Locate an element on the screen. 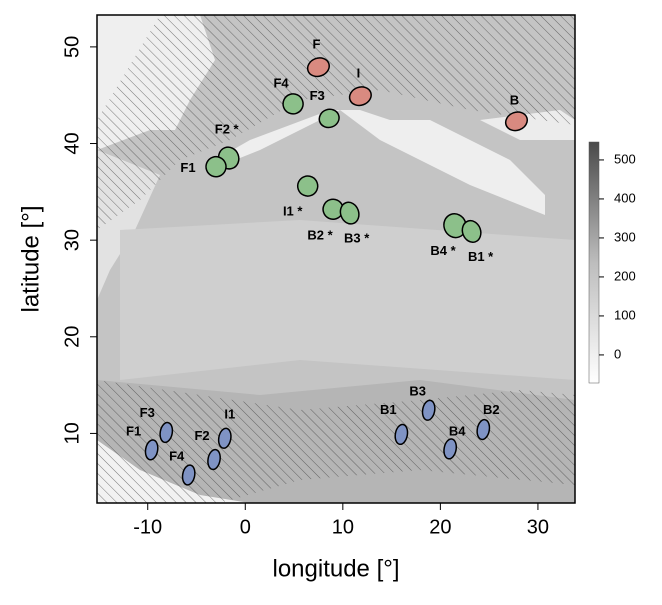  site-label: I1 * is located at coordinates (293, 210).